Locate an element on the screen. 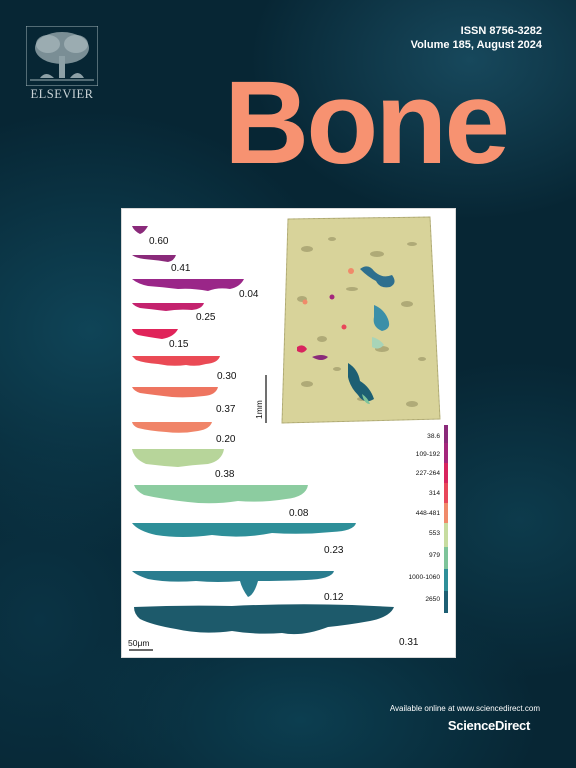  scale-label-detail: 50μm is located at coordinates (138, 643).